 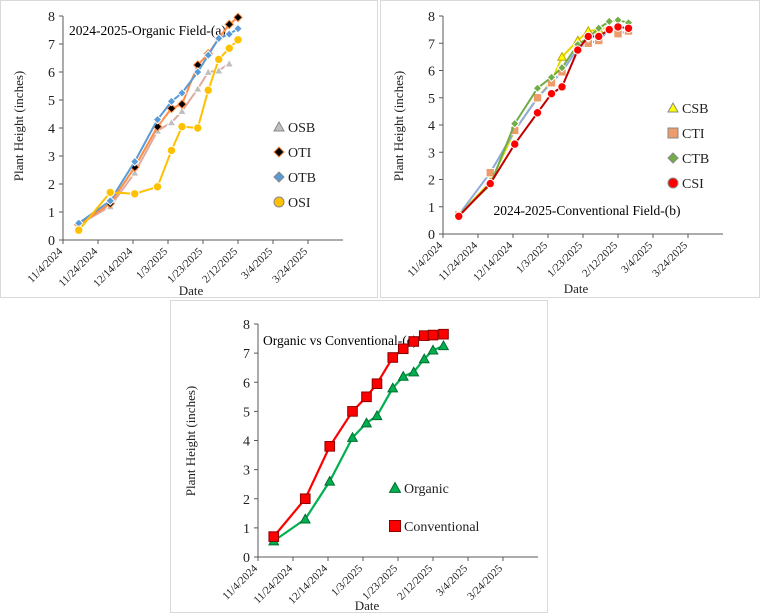 What do you see at coordinates (695, 159) in the screenshot?
I see `legend-label-ctb: CTB` at bounding box center [695, 159].